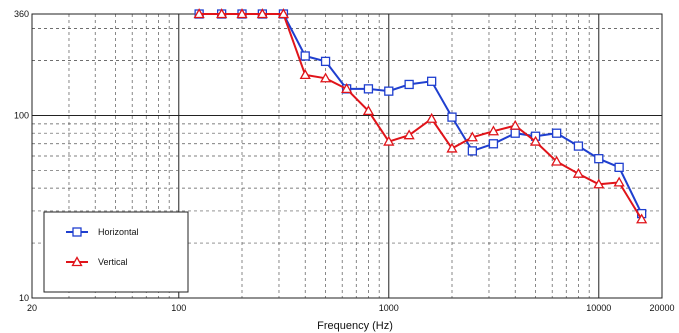  I want to click on legend: Horizontal Vertical, so click(116, 252).